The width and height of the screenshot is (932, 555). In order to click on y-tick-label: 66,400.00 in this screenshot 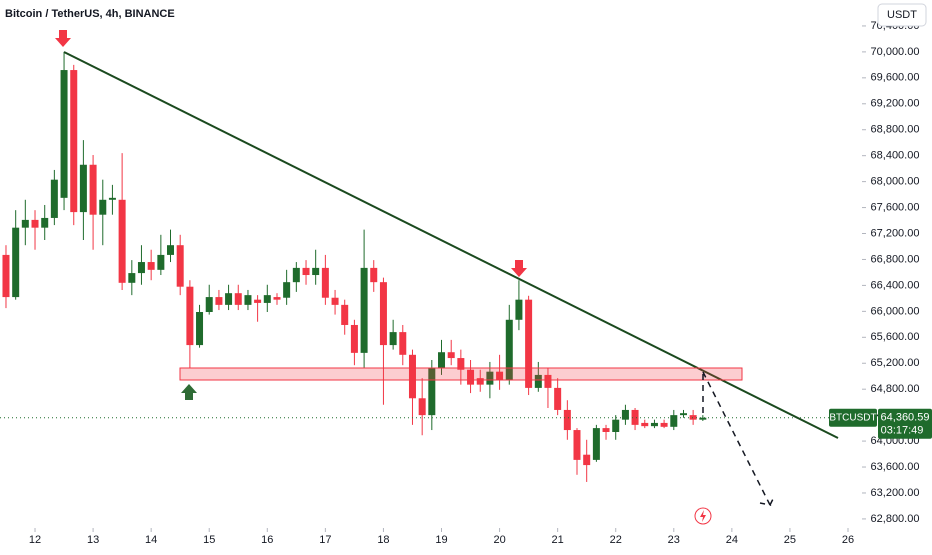, I will do `click(895, 285)`.